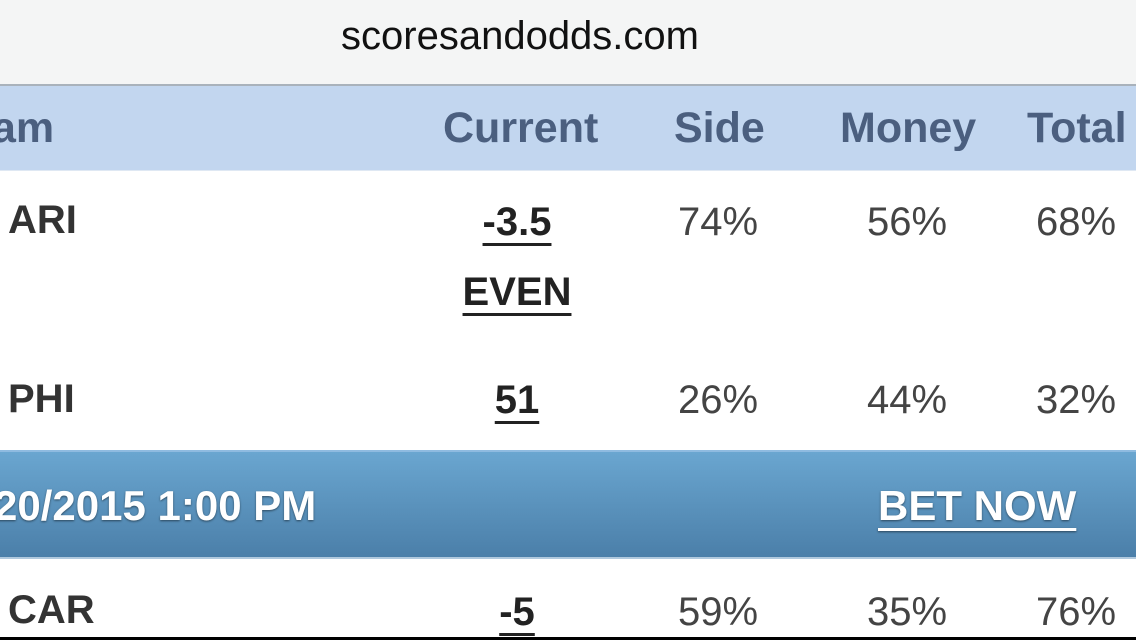 Image resolution: width=1136 pixels, height=640 pixels. I want to click on current-line-link: -3.5, so click(517, 222).